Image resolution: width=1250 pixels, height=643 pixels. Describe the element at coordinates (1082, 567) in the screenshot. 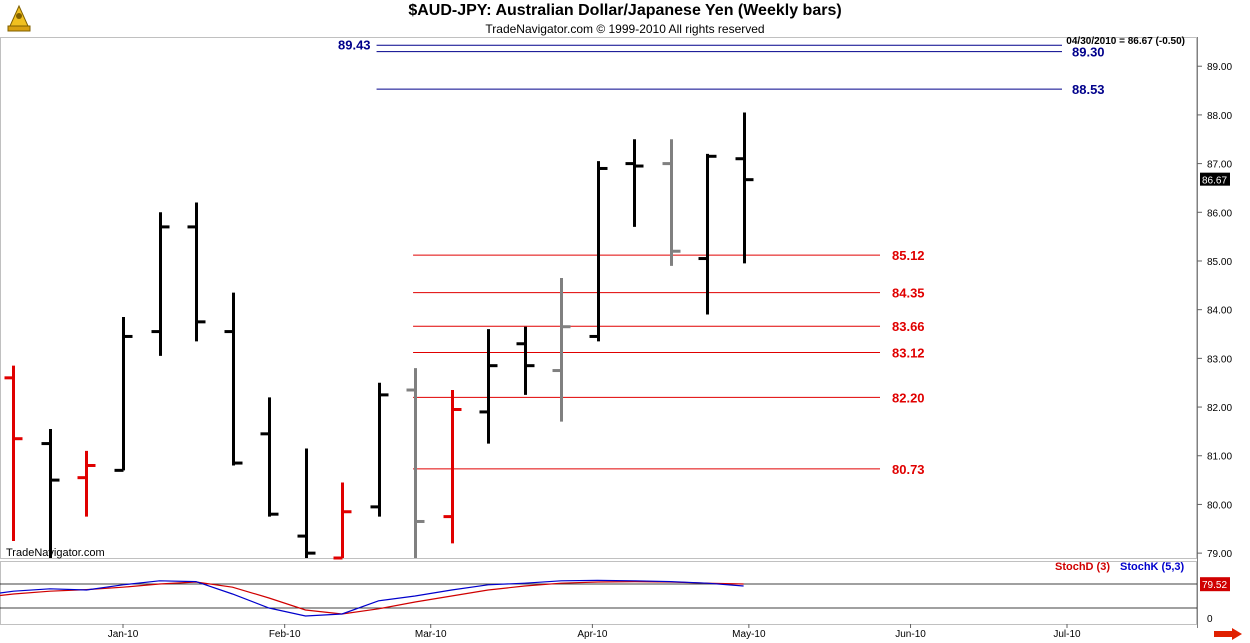

I see `legend-stoch-d: StochD (3)` at that location.